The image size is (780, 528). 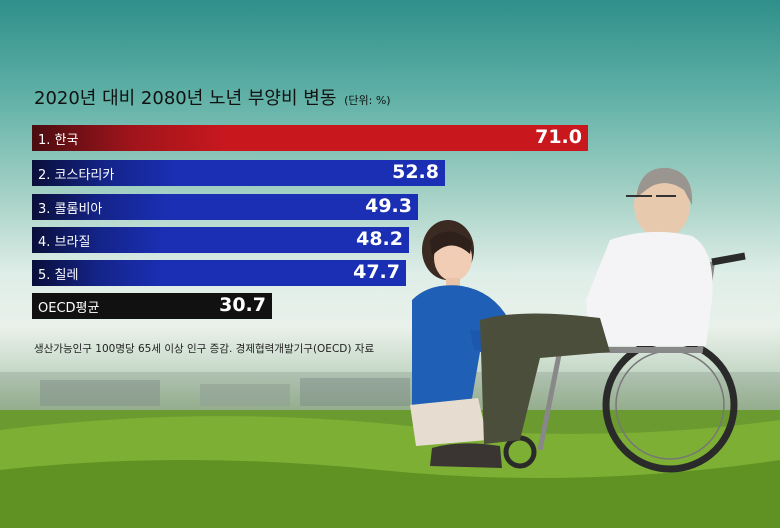 What do you see at coordinates (69, 308) in the screenshot?
I see `bar-category-label: OECD평균` at bounding box center [69, 308].